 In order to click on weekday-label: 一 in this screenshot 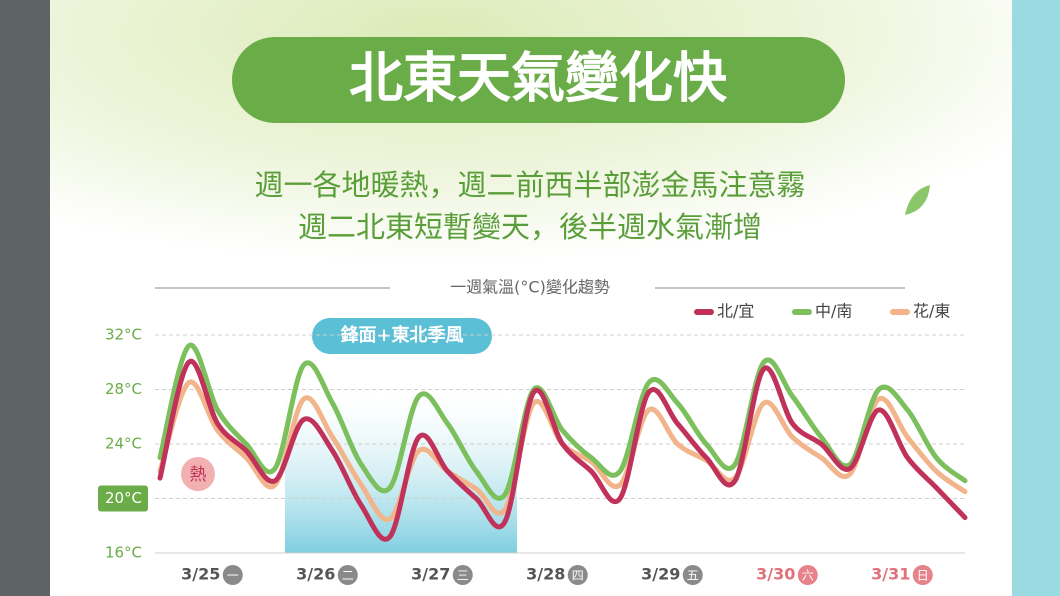, I will do `click(233, 576)`.